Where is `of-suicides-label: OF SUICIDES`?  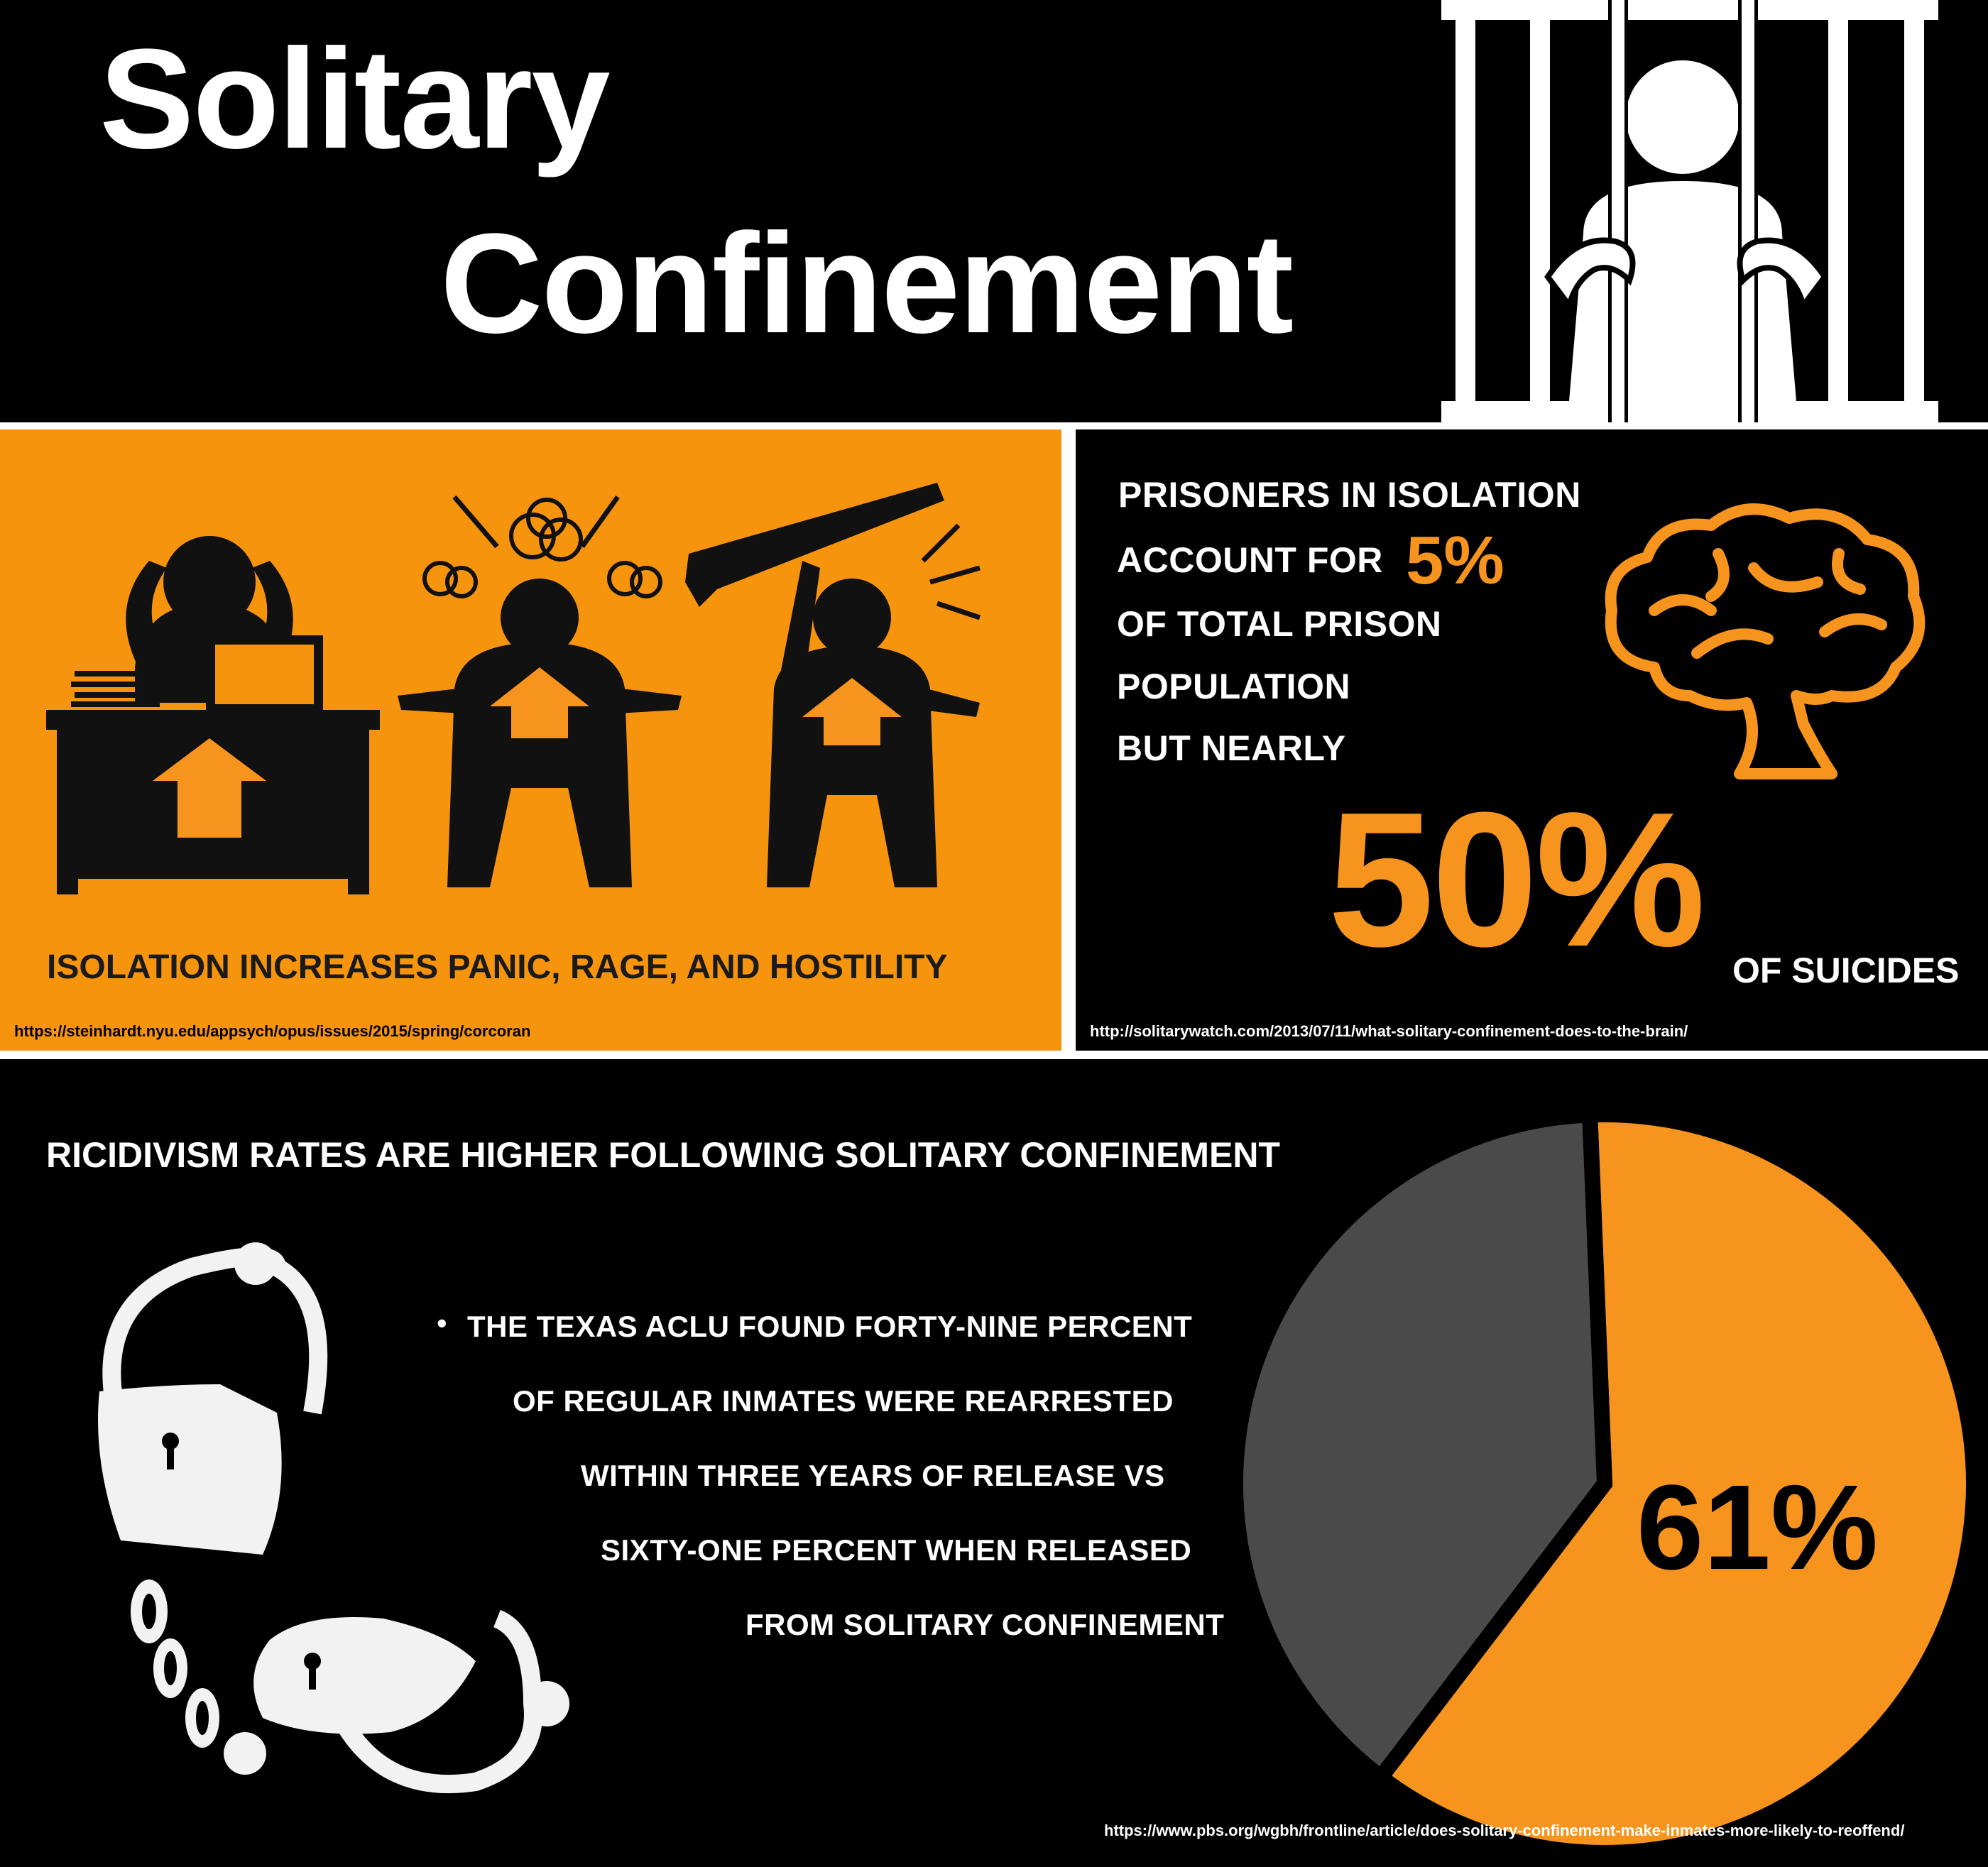 of-suicides-label: OF SUICIDES is located at coordinates (1846, 970).